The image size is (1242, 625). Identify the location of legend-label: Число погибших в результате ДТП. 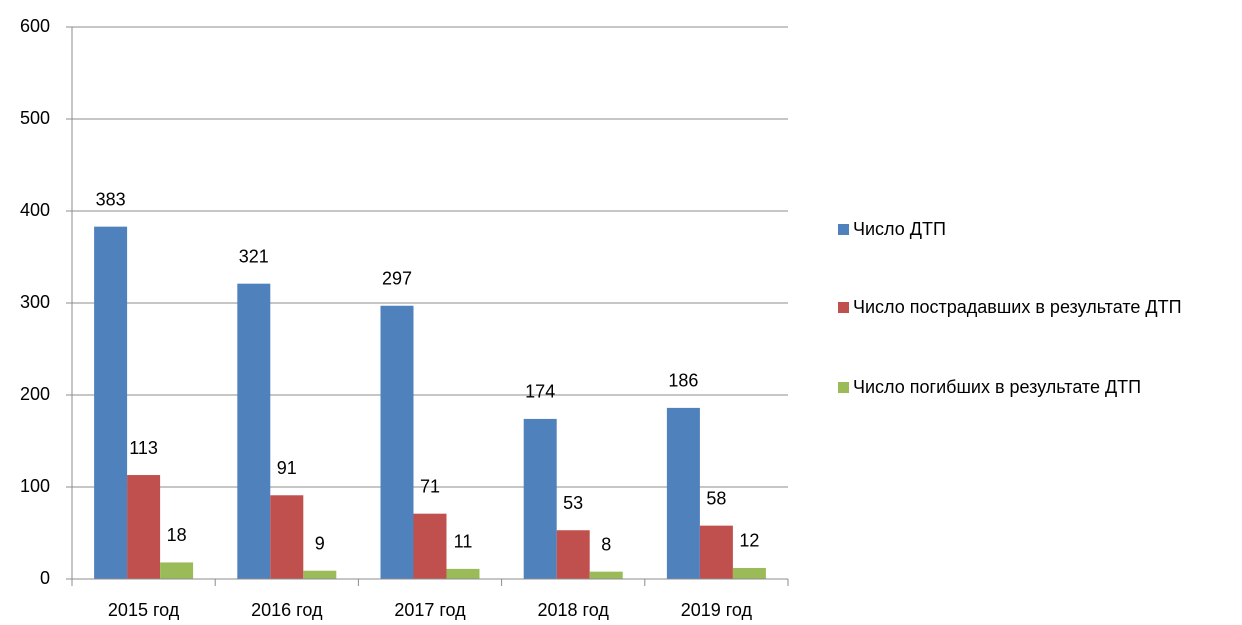
(997, 387).